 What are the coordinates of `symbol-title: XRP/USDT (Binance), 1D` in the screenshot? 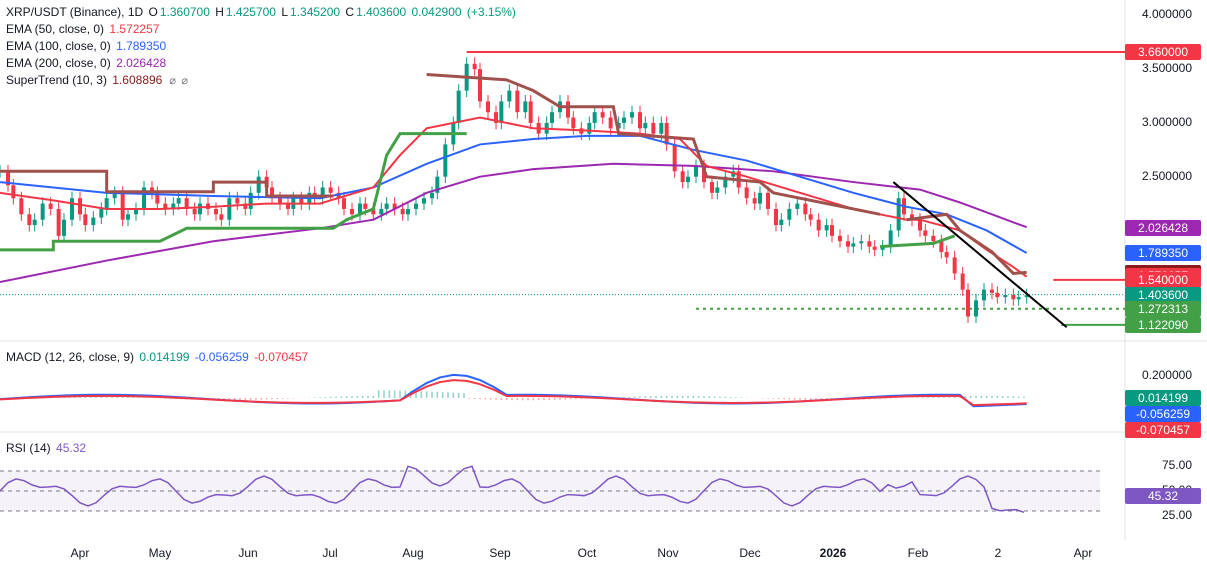 It's located at (75, 12).